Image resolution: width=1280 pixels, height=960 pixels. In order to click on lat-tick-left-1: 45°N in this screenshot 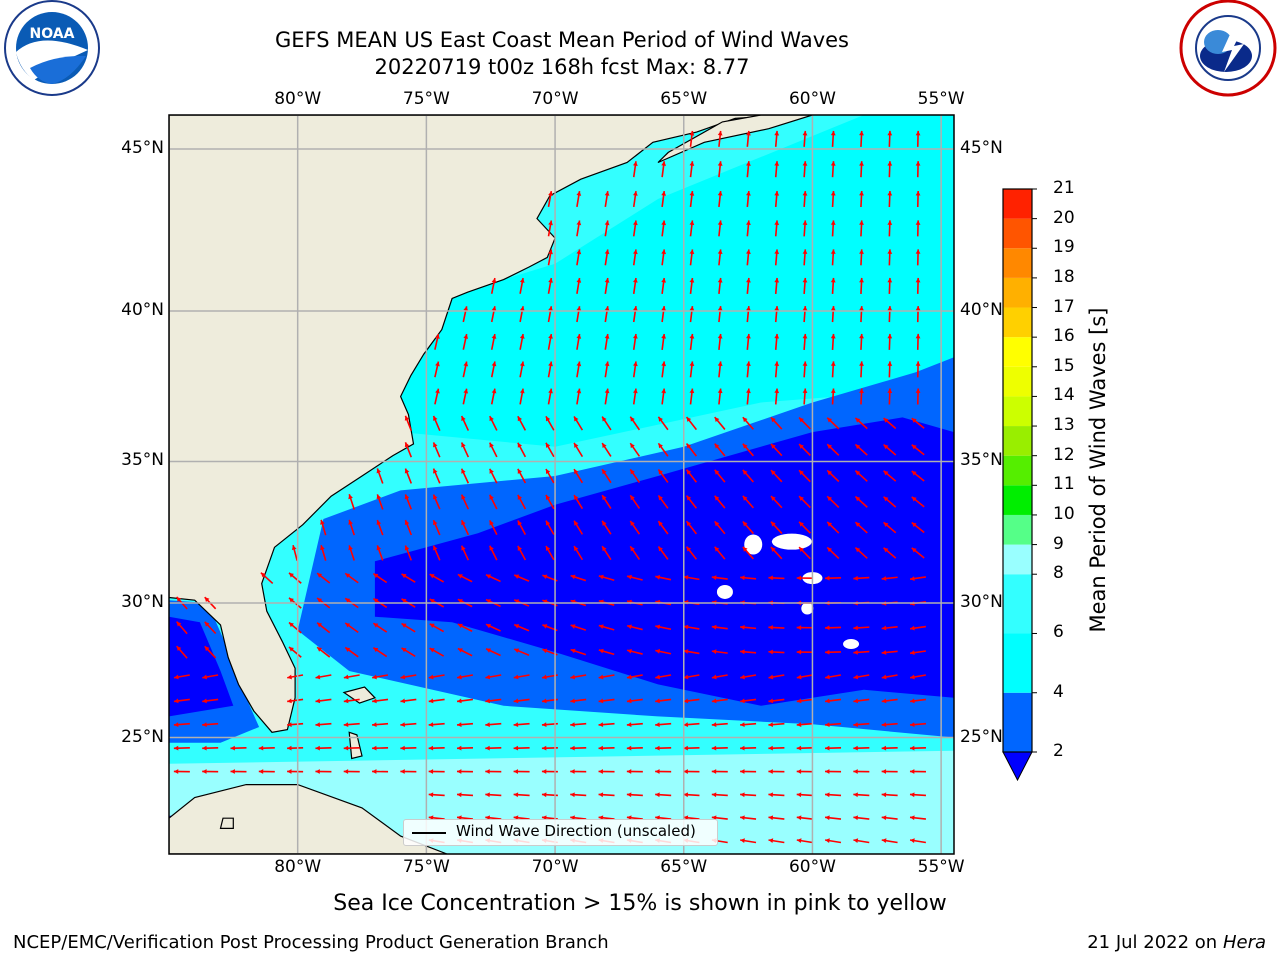, I will do `click(142, 148)`.